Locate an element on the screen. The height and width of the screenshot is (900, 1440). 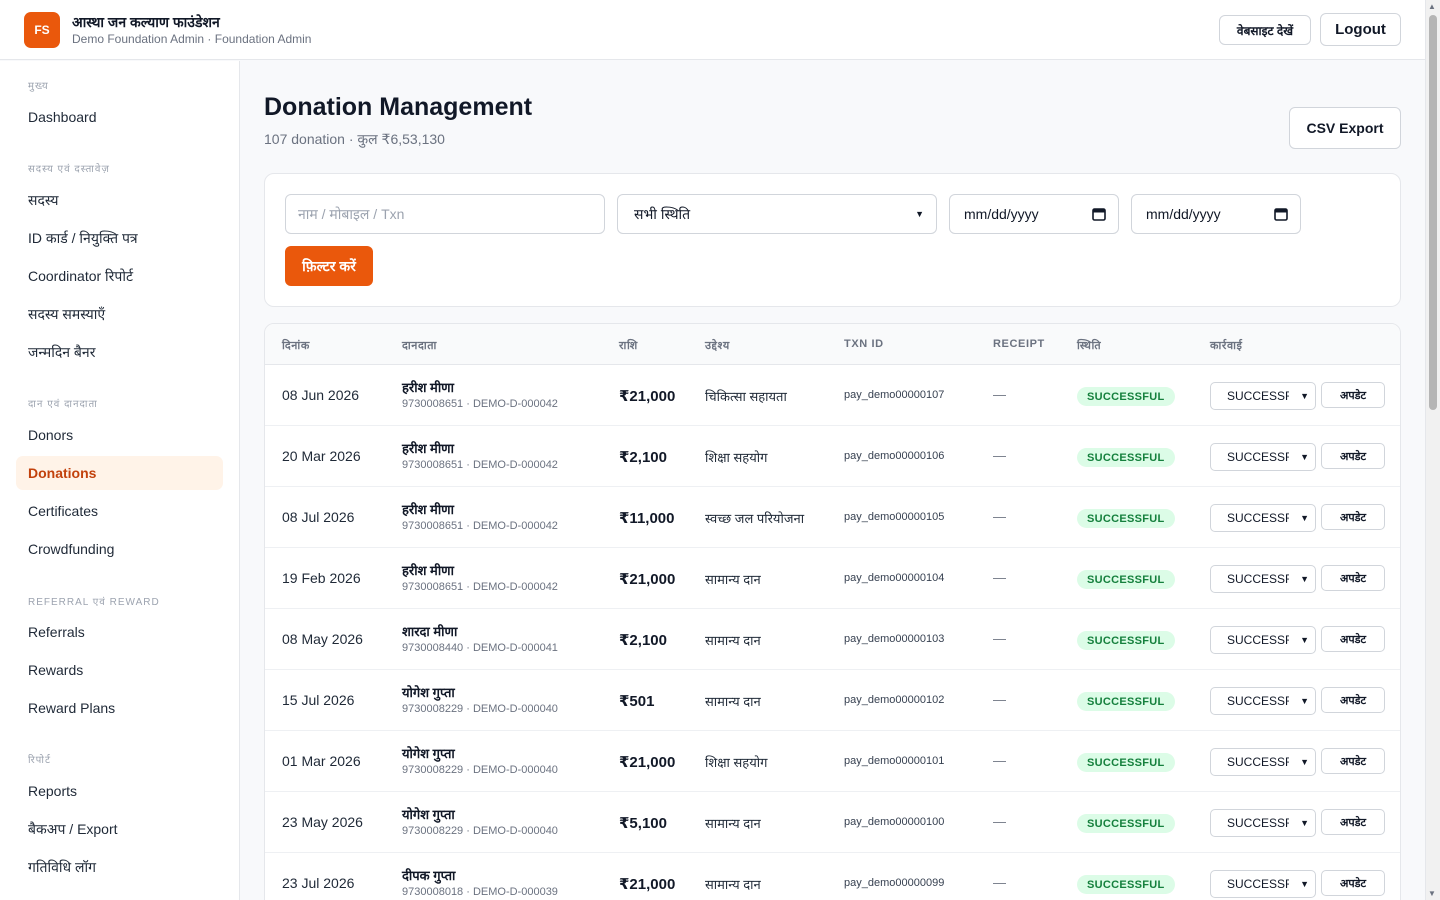
donor-details: 9730008018 · DEMO-D-000039 is located at coordinates (480, 892).